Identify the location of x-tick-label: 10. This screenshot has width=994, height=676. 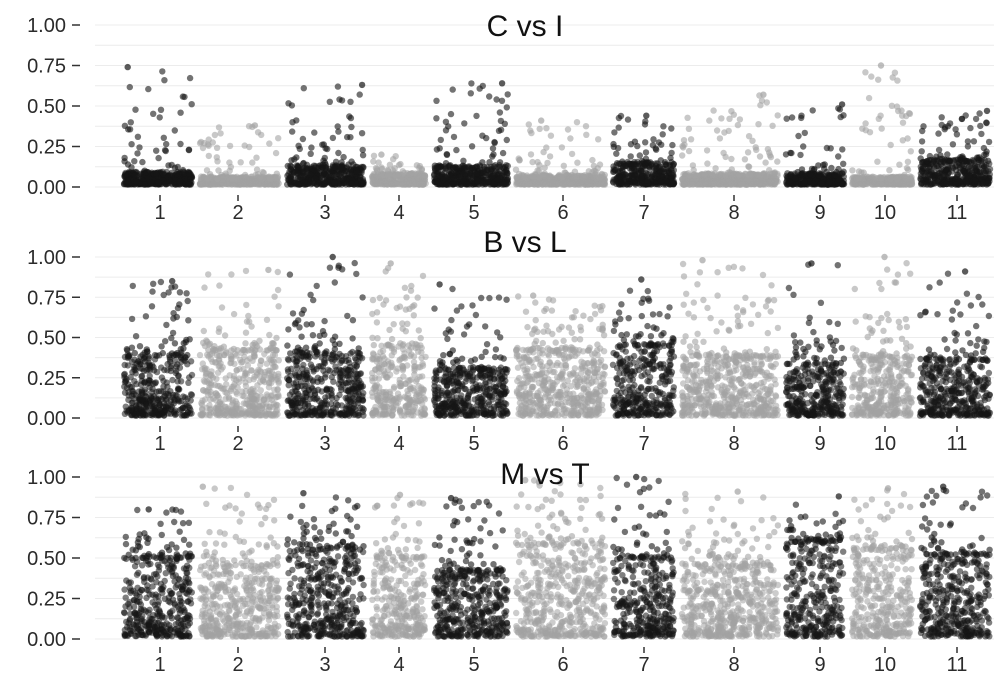
(885, 213).